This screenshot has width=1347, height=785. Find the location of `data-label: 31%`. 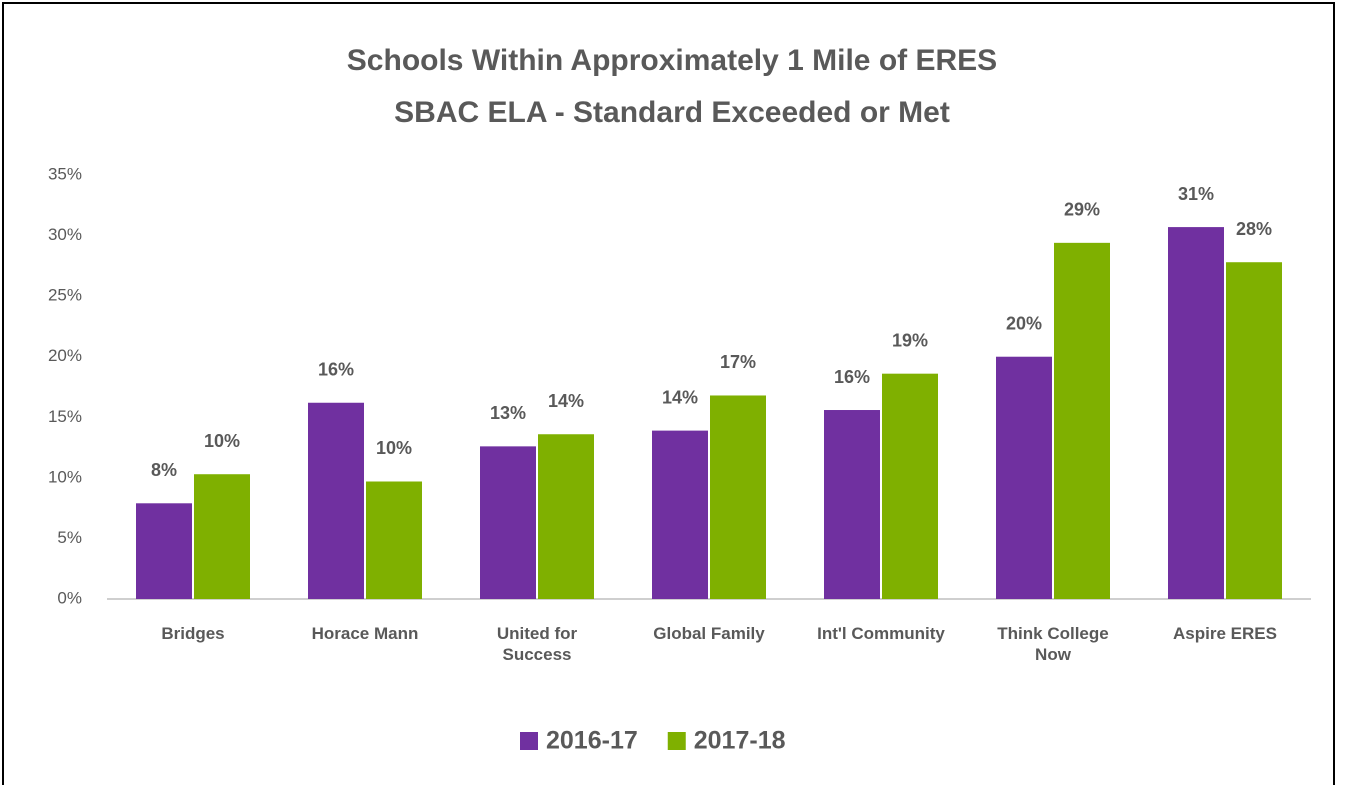

data-label: 31% is located at coordinates (1196, 194).